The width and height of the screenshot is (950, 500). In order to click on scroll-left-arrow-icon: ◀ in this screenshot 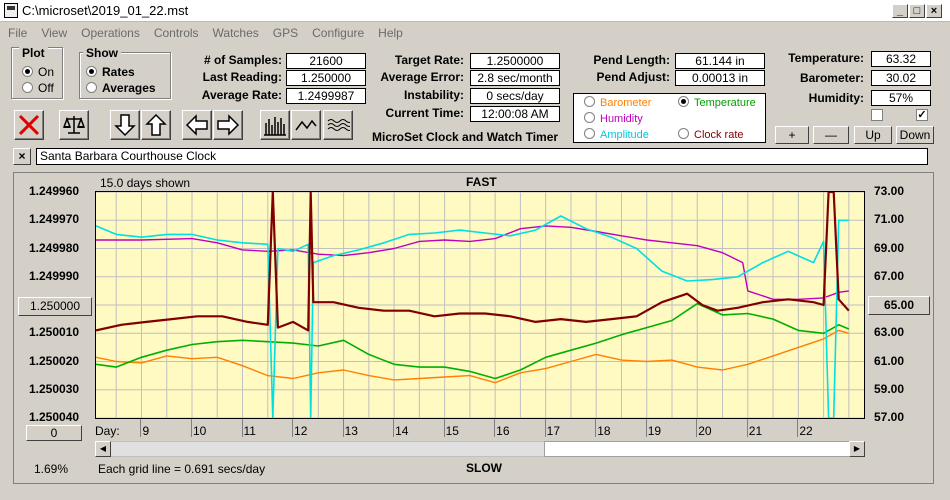, I will do `click(103, 449)`.